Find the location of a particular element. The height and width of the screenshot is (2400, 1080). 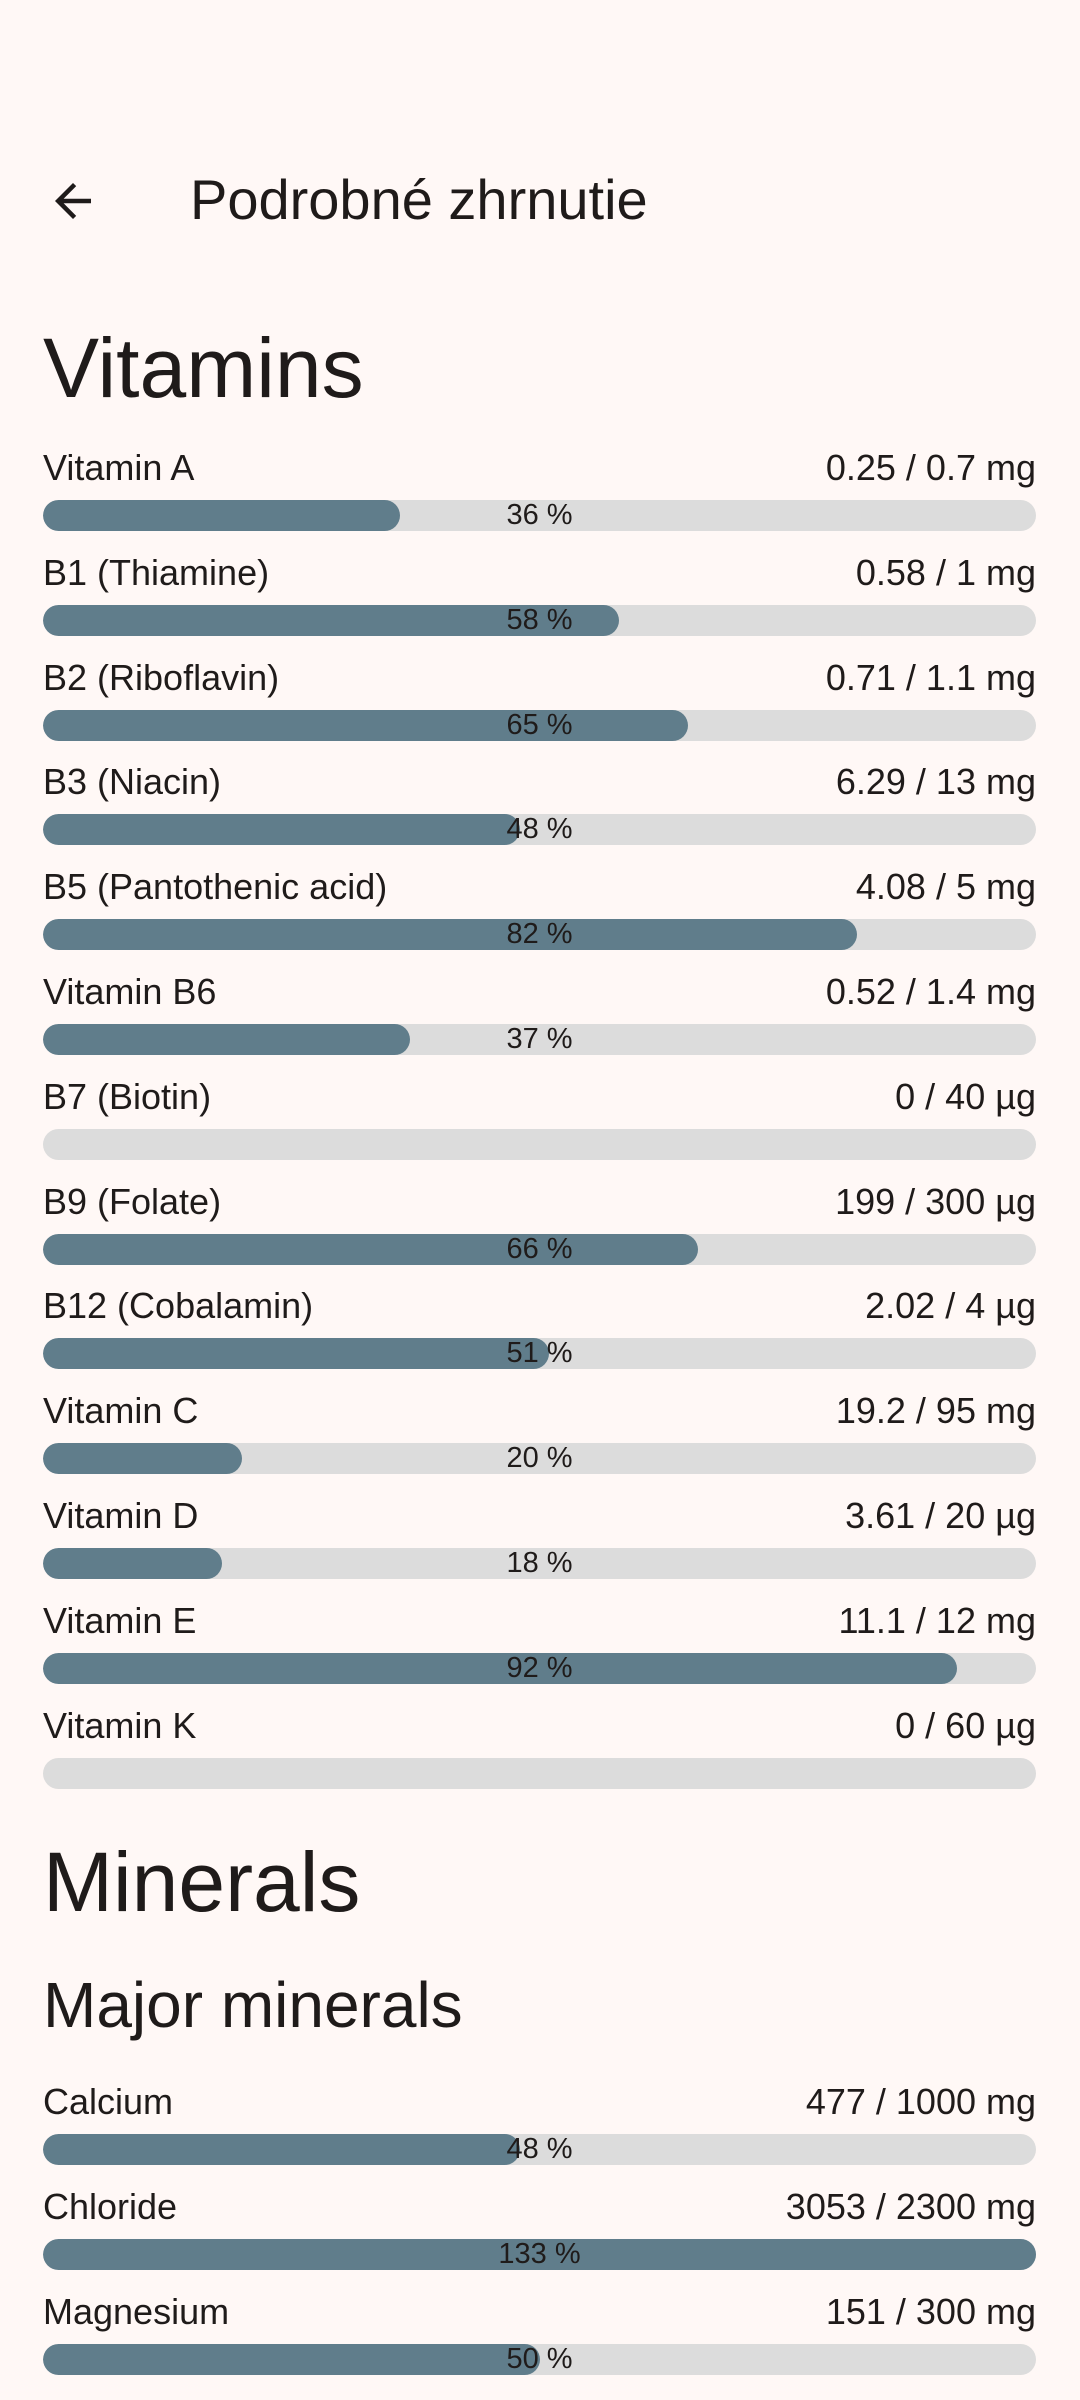

nutrient-name: B9 (Folate) is located at coordinates (132, 1201).